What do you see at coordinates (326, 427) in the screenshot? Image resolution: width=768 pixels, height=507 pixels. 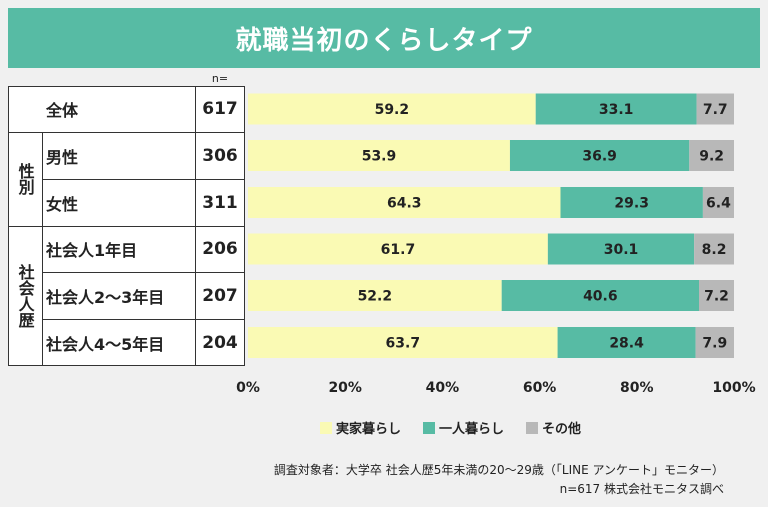 I see `legend-swatch-jikka` at bounding box center [326, 427].